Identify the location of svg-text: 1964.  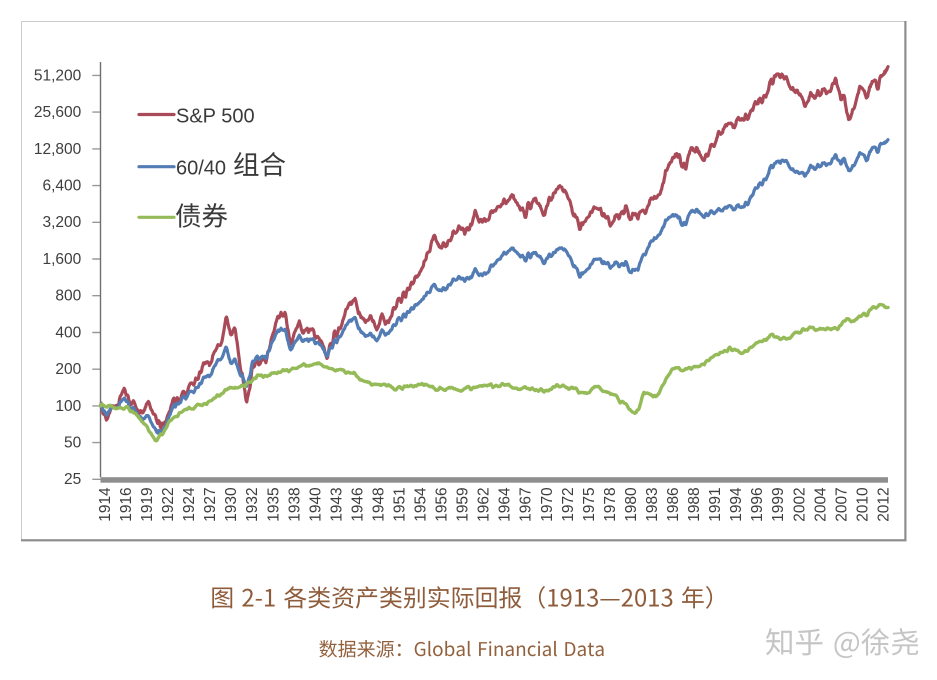
(505, 504).